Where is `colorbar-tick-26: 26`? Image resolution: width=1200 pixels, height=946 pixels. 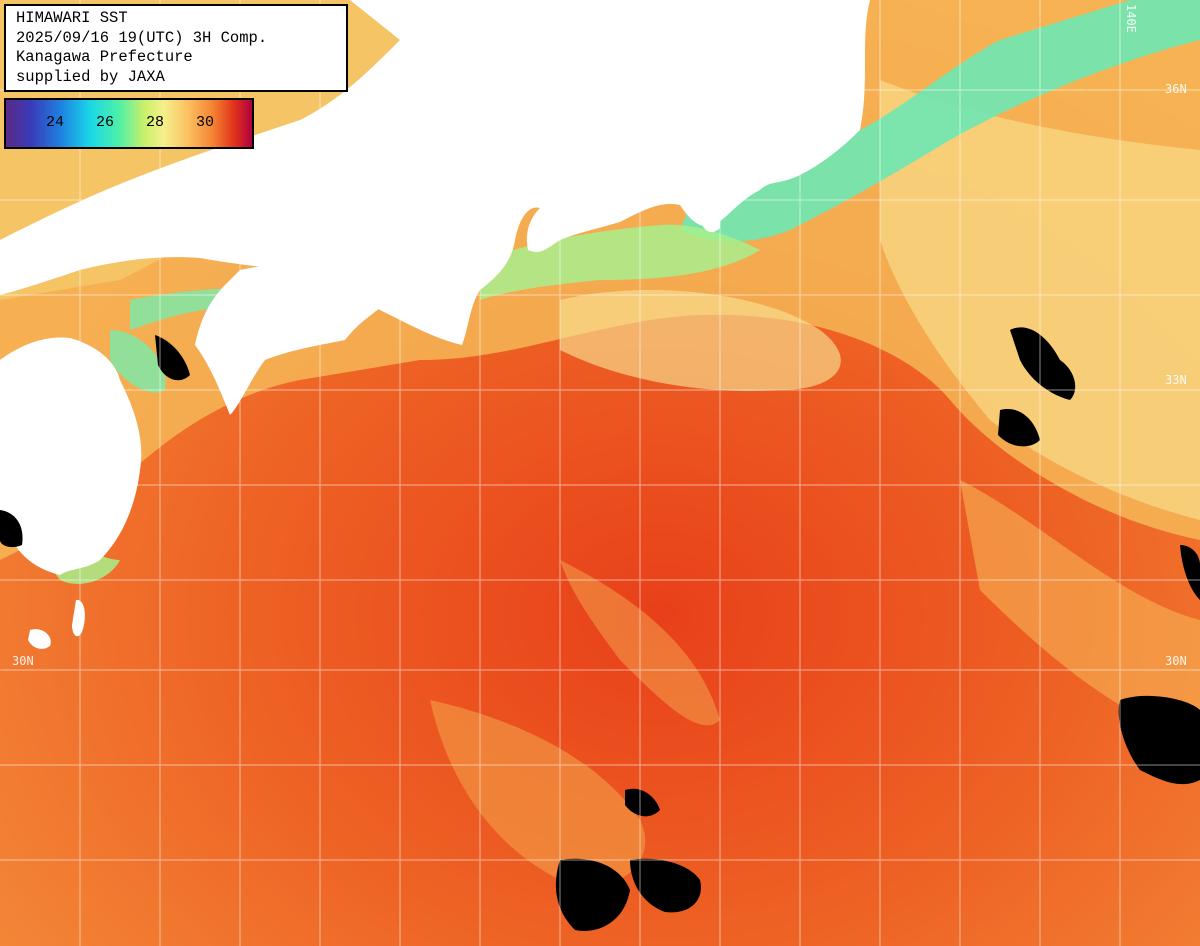
colorbar-tick-26: 26 is located at coordinates (105, 122).